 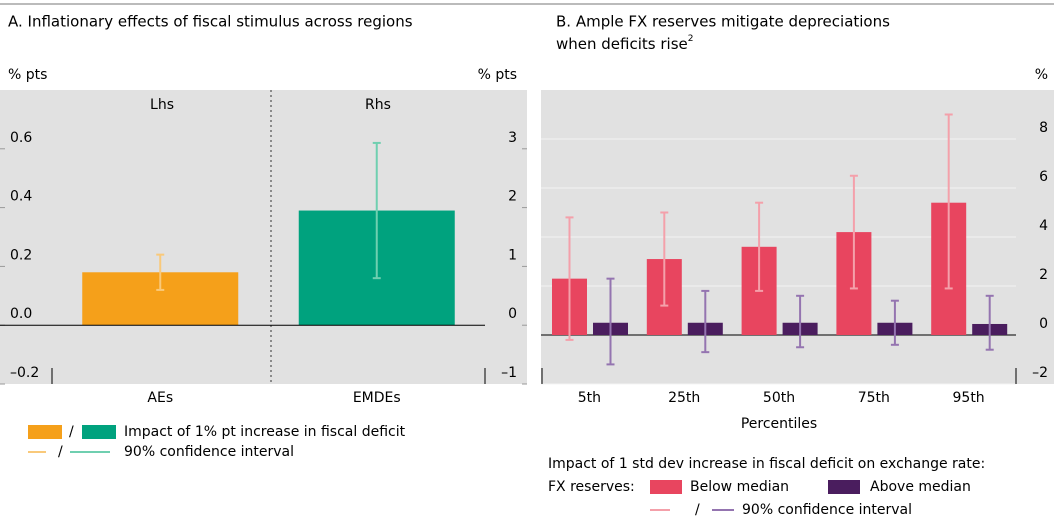 What do you see at coordinates (1041, 75) in the screenshot?
I see `y-axis-label: %` at bounding box center [1041, 75].